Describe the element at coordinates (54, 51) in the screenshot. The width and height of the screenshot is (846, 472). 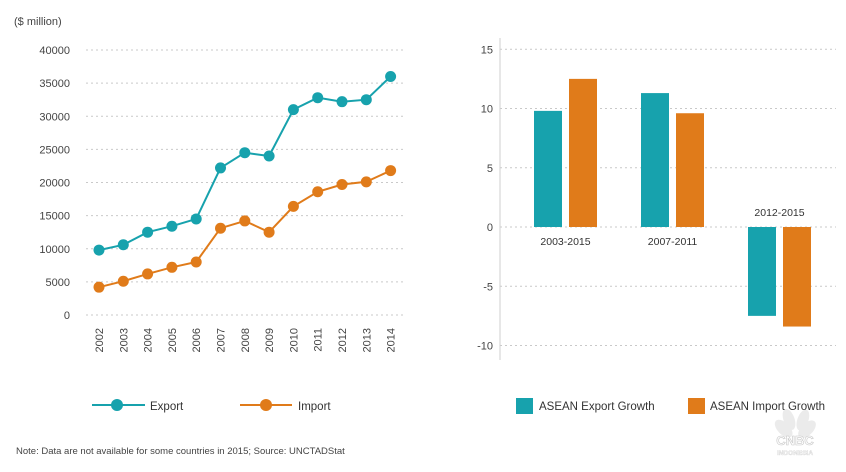
I see `y-tick-label: 40000` at that location.